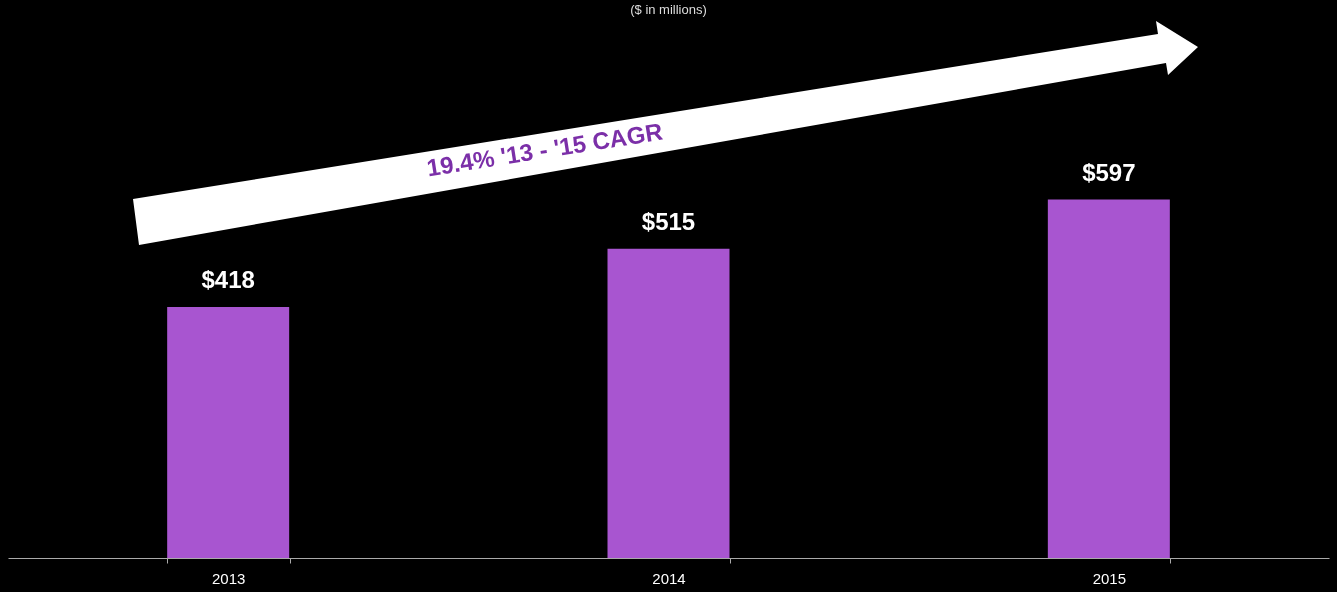 The width and height of the screenshot is (1337, 592). What do you see at coordinates (668, 221) in the screenshot?
I see `data-label: $515` at bounding box center [668, 221].